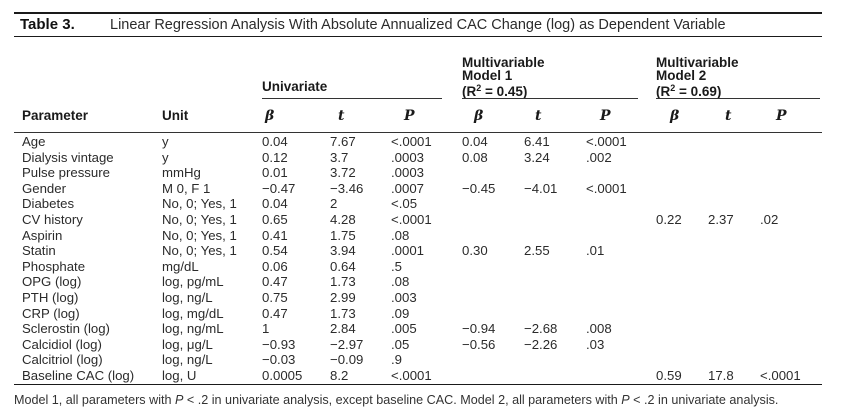 This screenshot has height=419, width=850. I want to click on cell-uni-beta: 0.54, so click(275, 251).